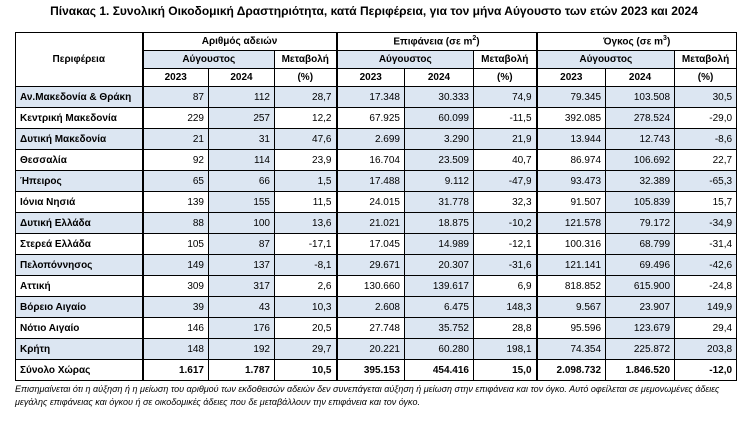 The height and width of the screenshot is (422, 748). What do you see at coordinates (175, 202) in the screenshot?
I see `value-cell: 139` at bounding box center [175, 202].